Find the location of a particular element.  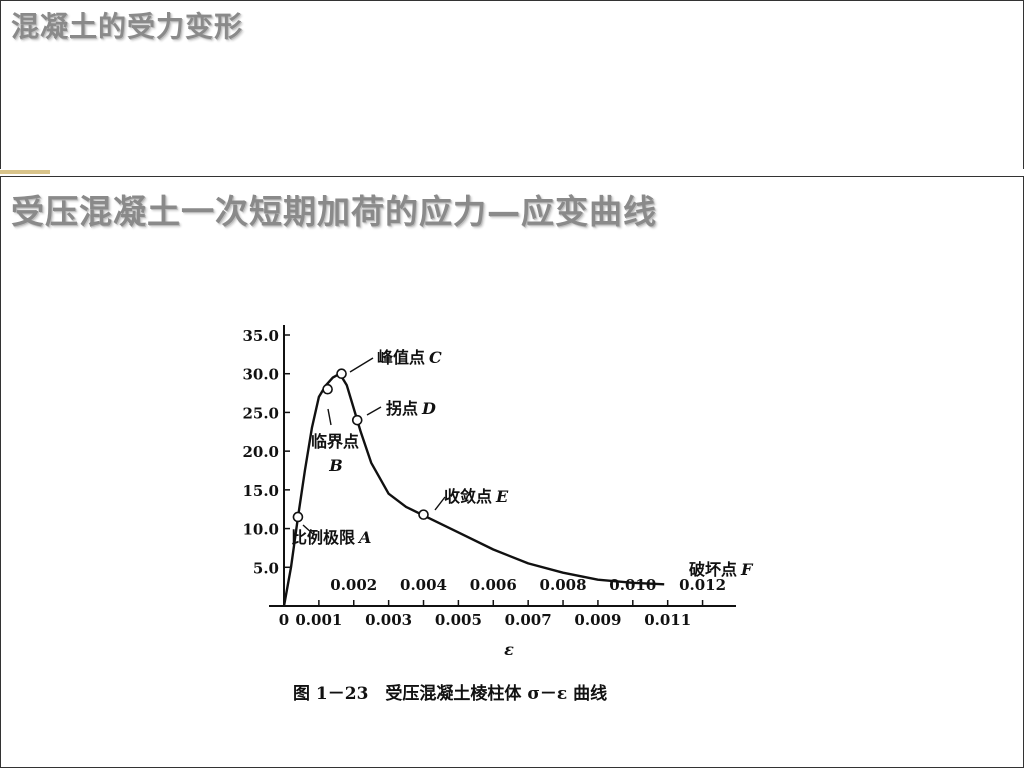

chart-annotations: 比例极限 A 临界点 B 峰值点 C 拐点 D 收敛点 E 破坏点 F is located at coordinates (522, 463).